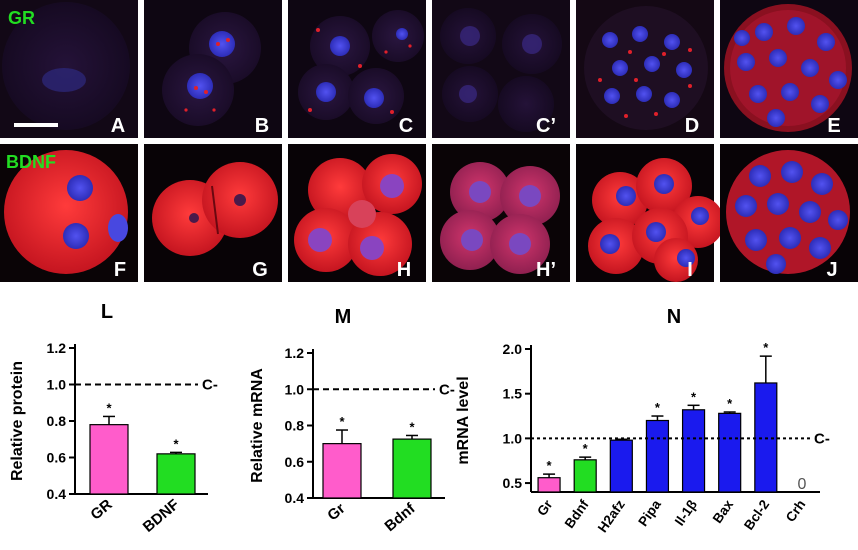 Image resolution: width=858 pixels, height=550 pixels. I want to click on panel-f: F, so click(69, 213).